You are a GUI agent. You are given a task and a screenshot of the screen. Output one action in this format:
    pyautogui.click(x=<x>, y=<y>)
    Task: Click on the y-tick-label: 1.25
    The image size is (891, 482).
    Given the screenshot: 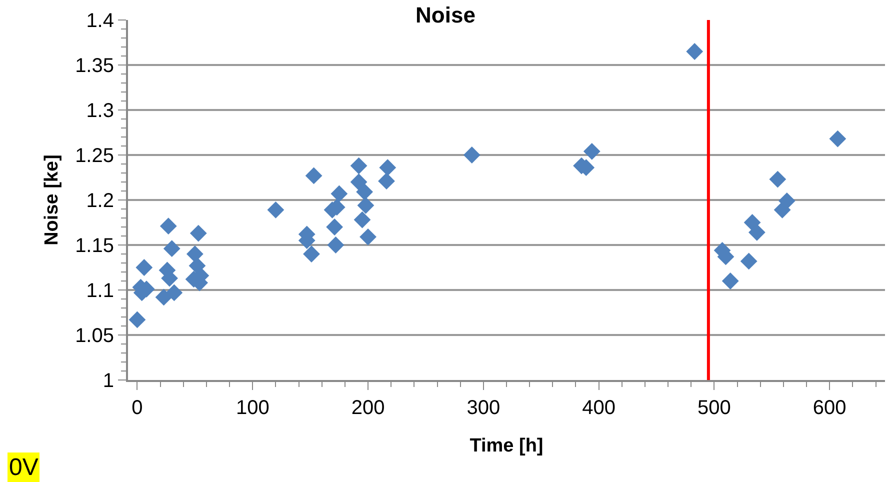 What is the action you would take?
    pyautogui.click(x=94, y=156)
    